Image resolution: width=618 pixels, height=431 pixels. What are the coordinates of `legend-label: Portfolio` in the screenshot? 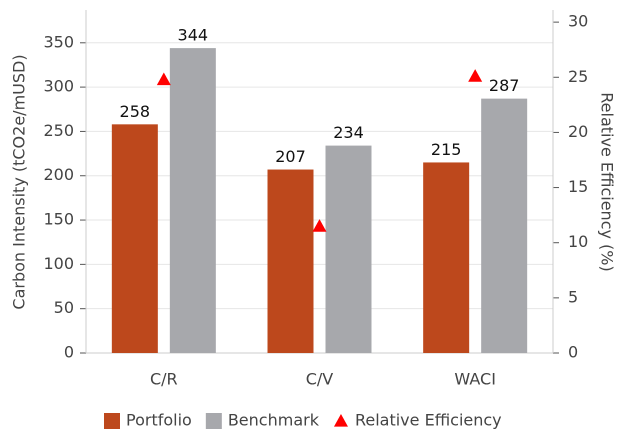 It's located at (159, 420).